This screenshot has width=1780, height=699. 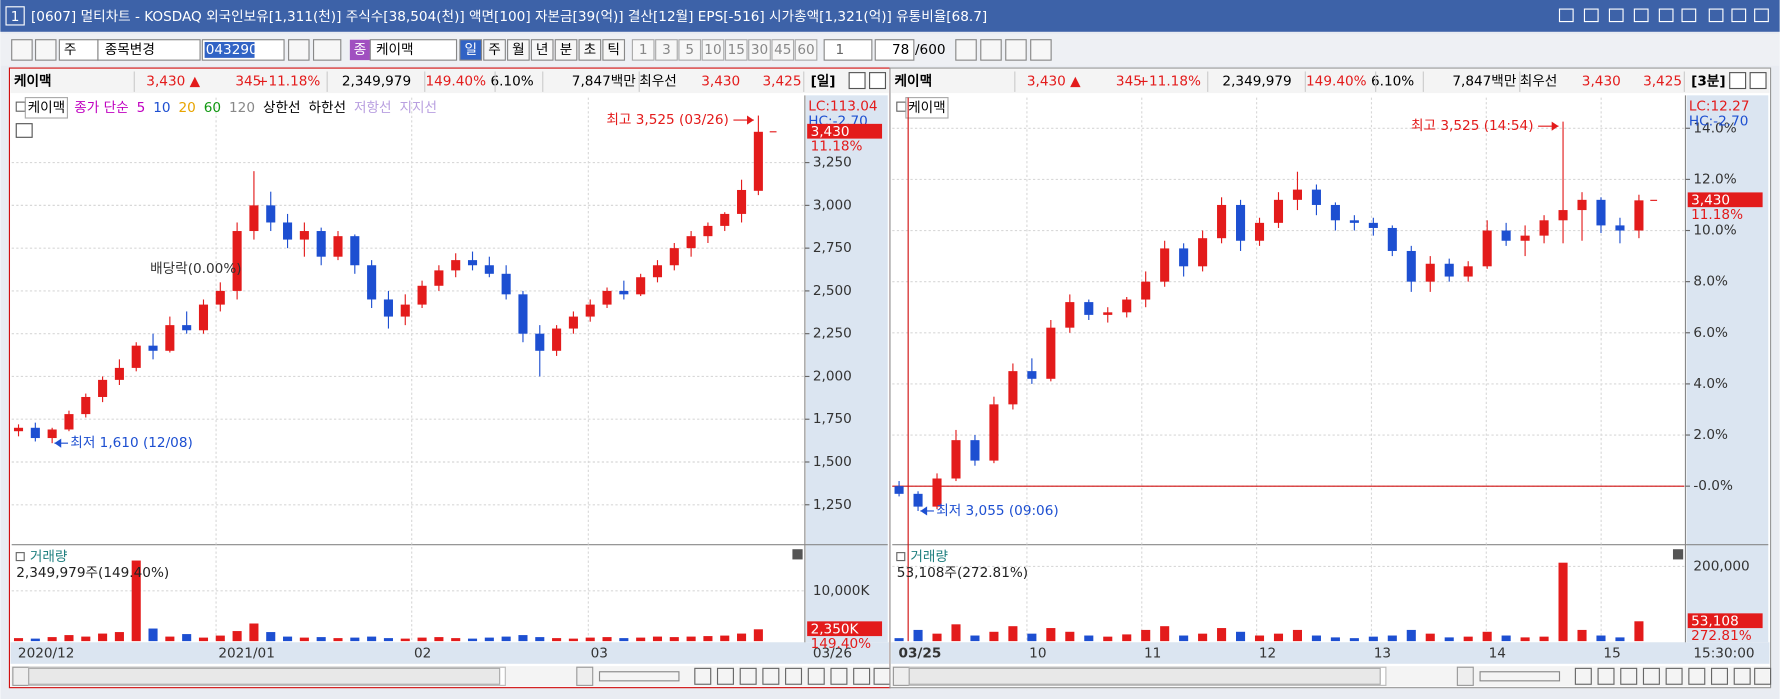 What do you see at coordinates (894, 50) in the screenshot?
I see `count-box` at bounding box center [894, 50].